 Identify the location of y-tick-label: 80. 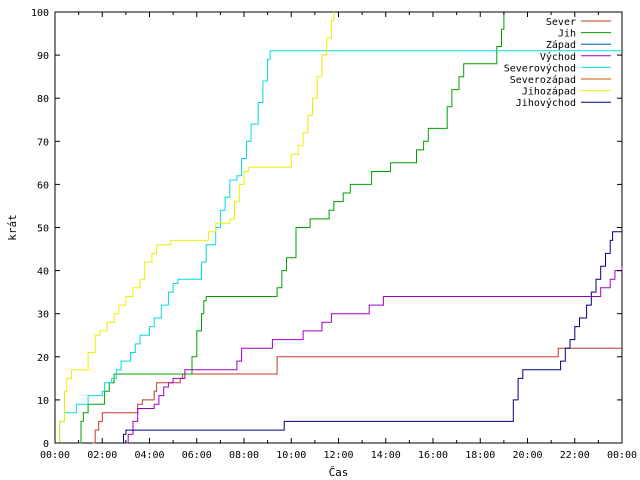
(43, 99).